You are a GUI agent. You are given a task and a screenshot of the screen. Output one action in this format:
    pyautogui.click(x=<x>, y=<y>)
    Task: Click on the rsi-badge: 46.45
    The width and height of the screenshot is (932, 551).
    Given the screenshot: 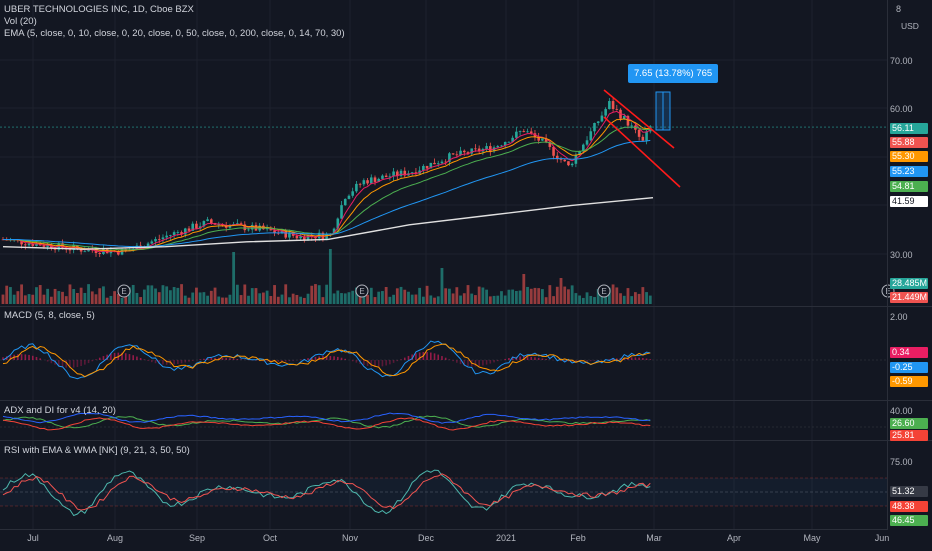 What is the action you would take?
    pyautogui.click(x=909, y=520)
    